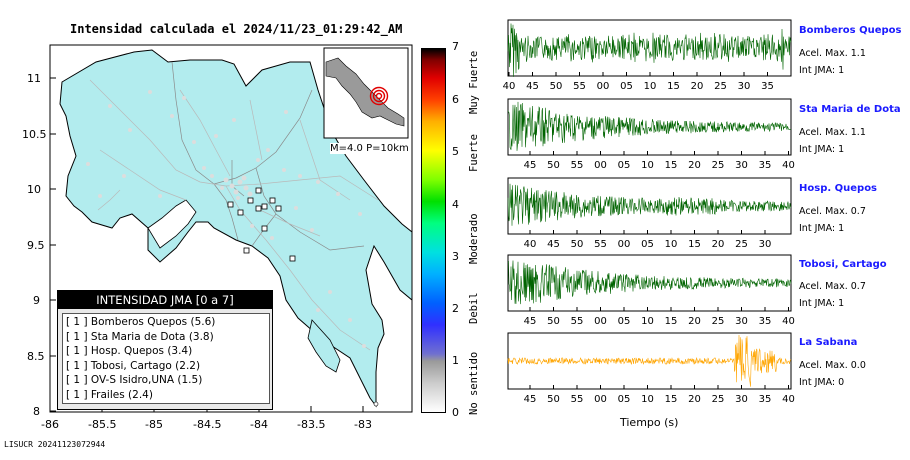  Describe the element at coordinates (129, 351) in the screenshot. I see `legend-item: [ 1 ] Hosp. Quepos (3.4)` at that location.